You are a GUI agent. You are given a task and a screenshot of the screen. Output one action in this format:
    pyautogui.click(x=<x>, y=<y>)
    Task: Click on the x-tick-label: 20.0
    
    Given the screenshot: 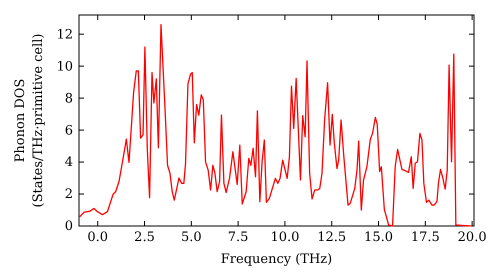 What is the action you would take?
    pyautogui.click(x=472, y=238)
    